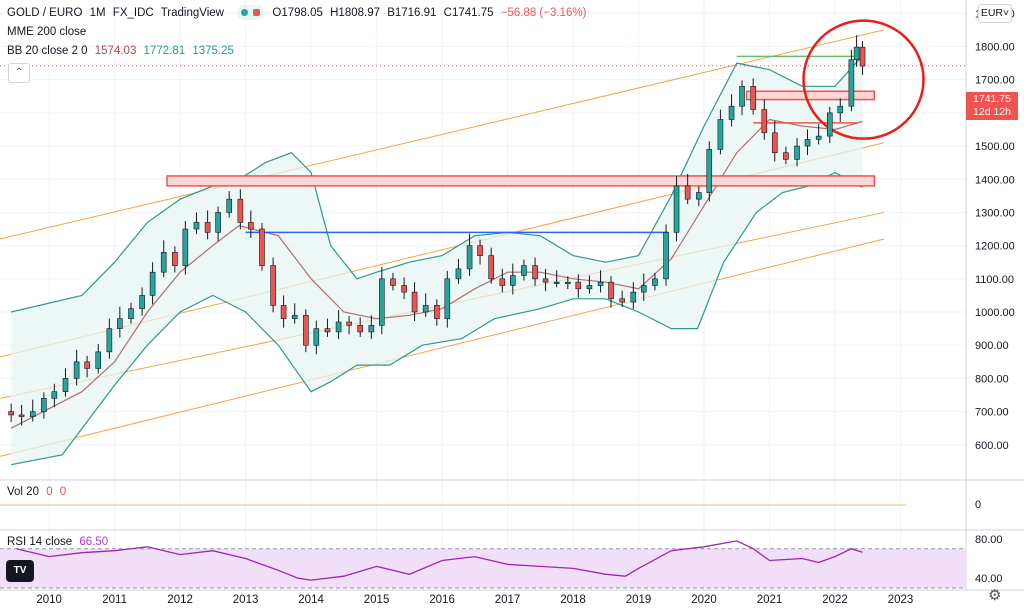  Describe the element at coordinates (355, 12) in the screenshot. I see `ohlc-high: H1808.97` at that location.